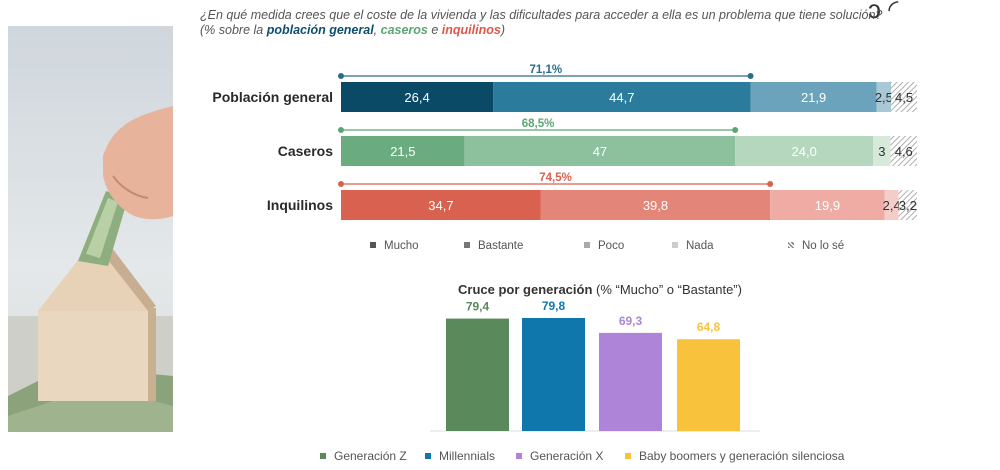 Image resolution: width=1000 pixels, height=470 pixels. I want to click on legend-item-poco: Poco, so click(604, 246).